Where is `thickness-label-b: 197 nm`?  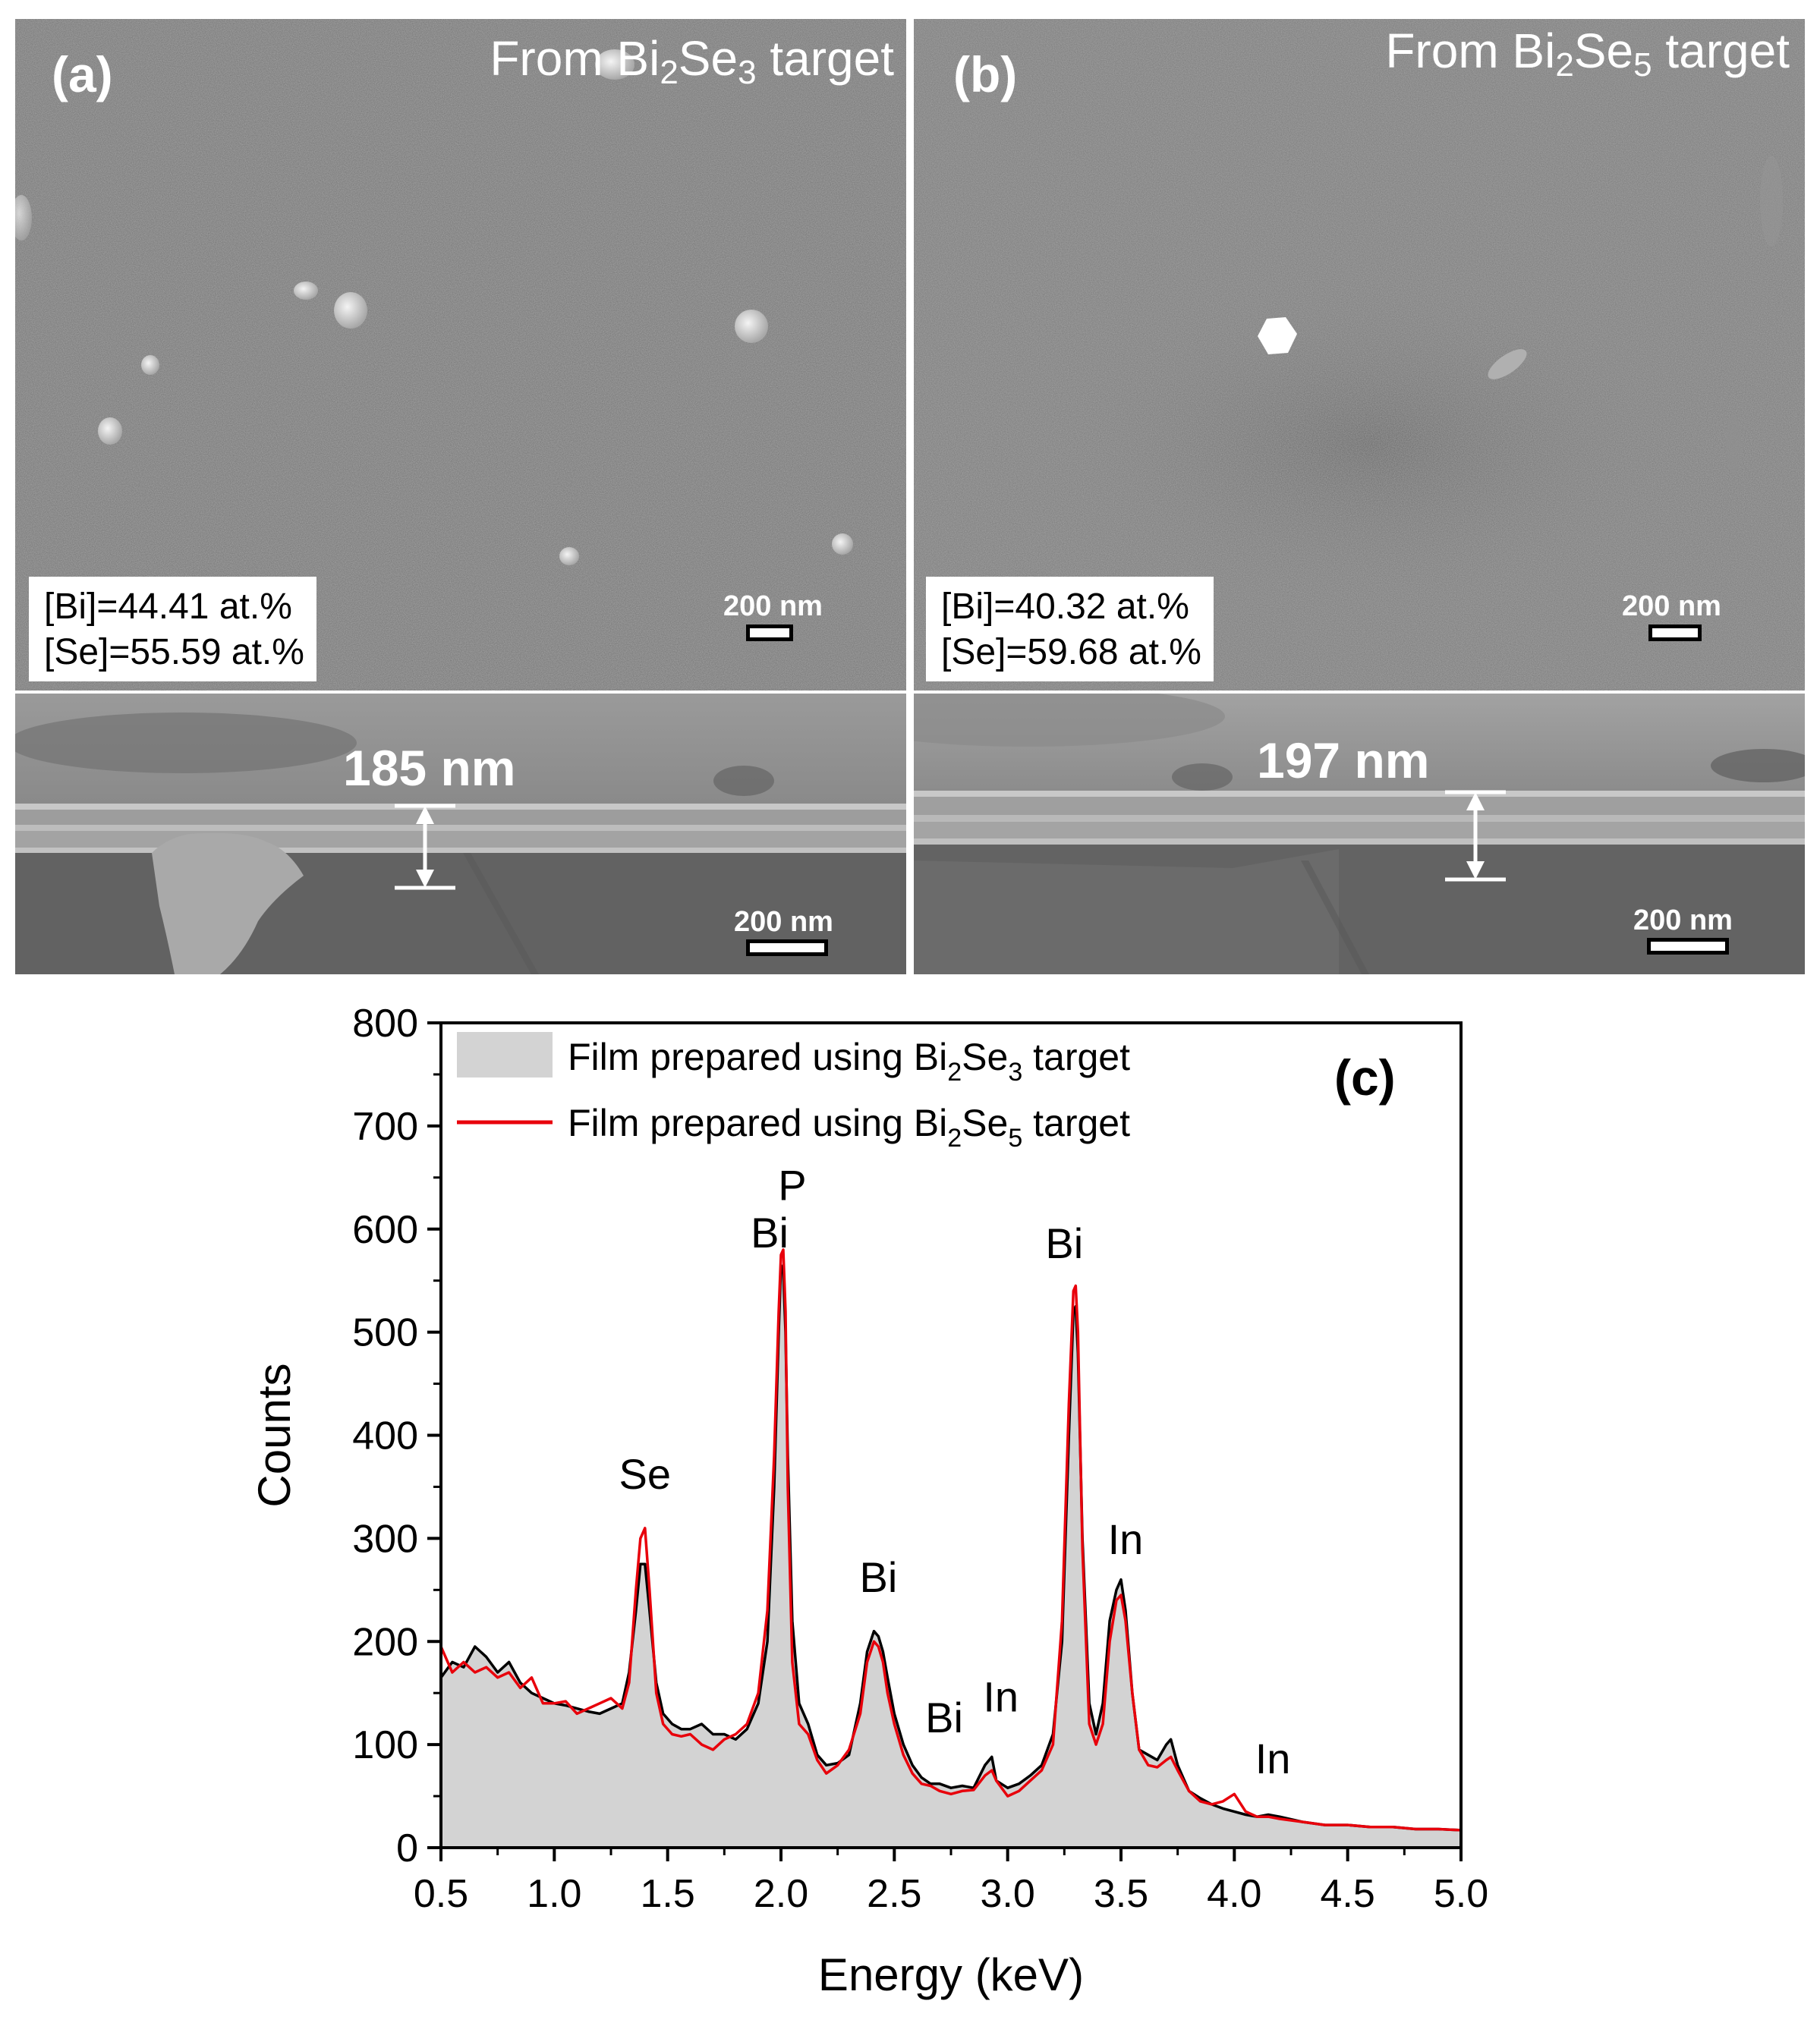 thickness-label-b: 197 nm is located at coordinates (1343, 760).